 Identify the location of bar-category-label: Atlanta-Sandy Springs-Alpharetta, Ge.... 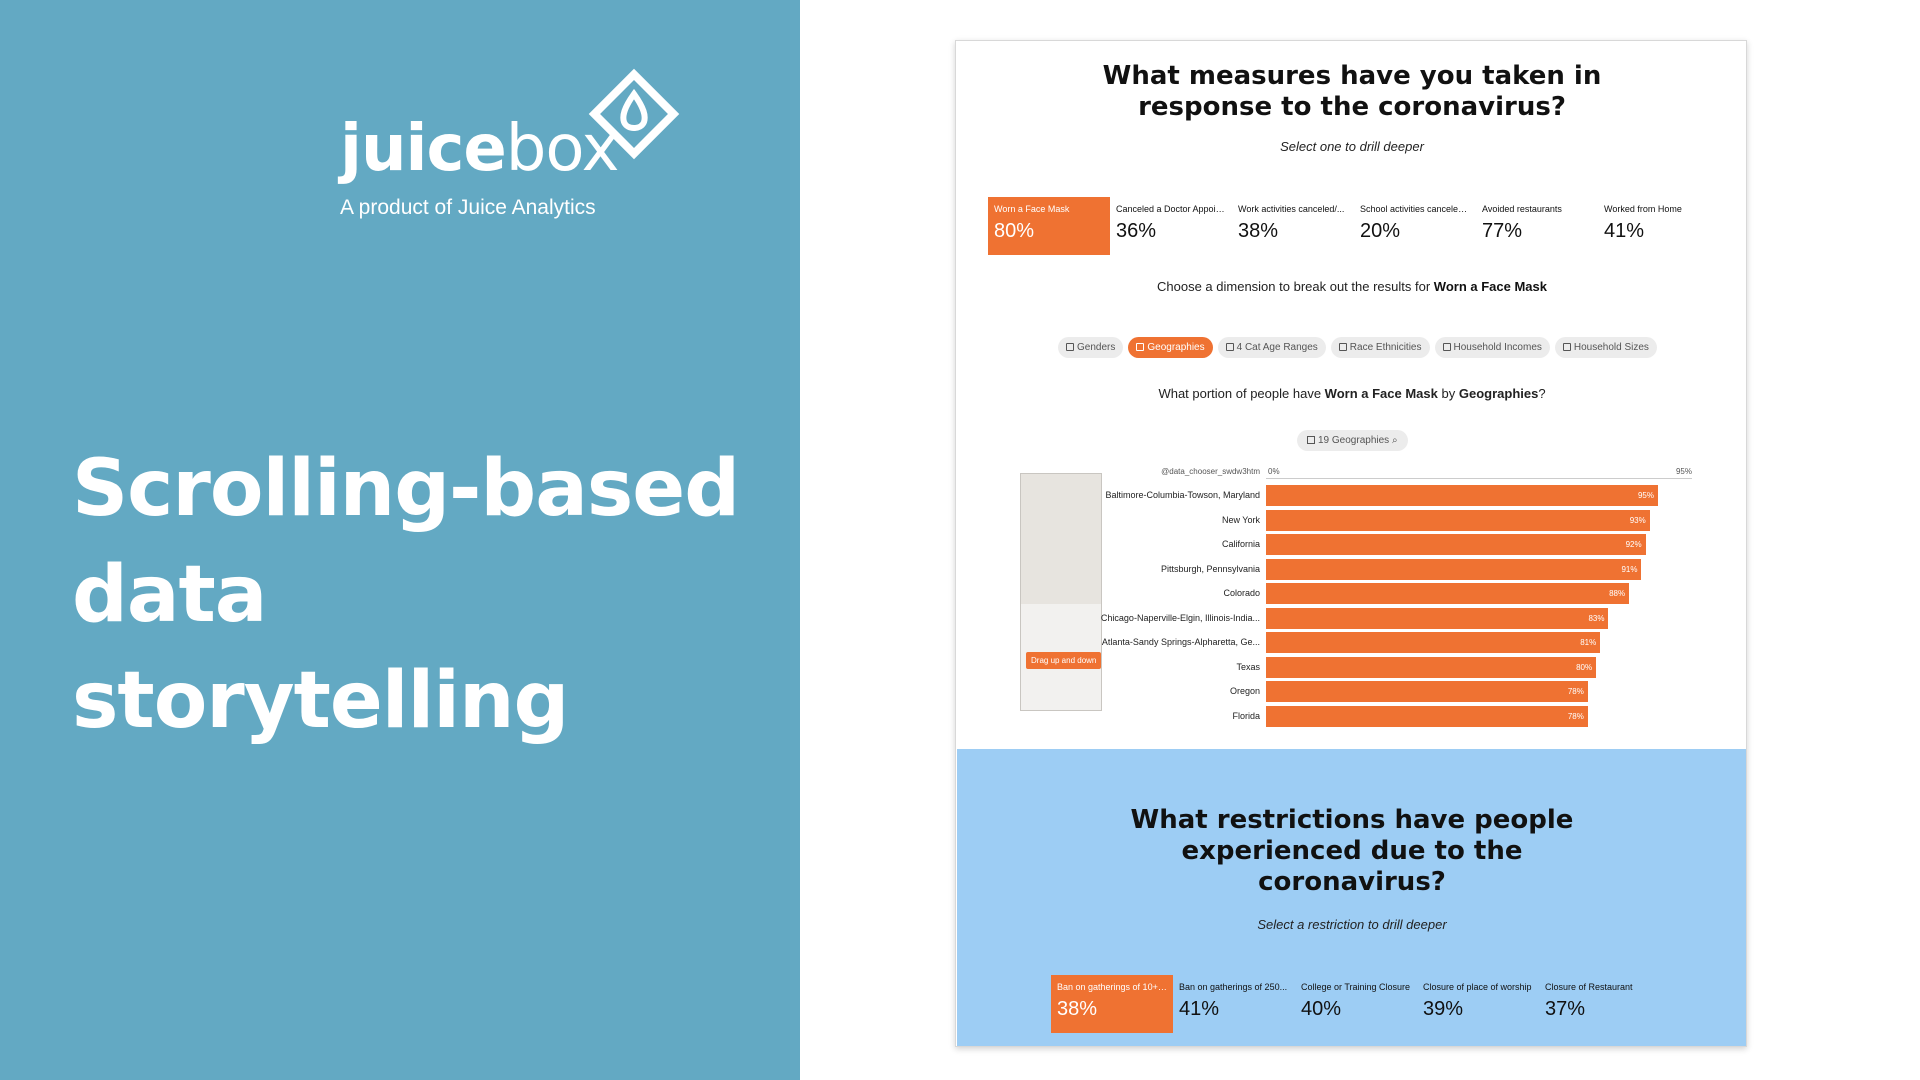
(1180, 642).